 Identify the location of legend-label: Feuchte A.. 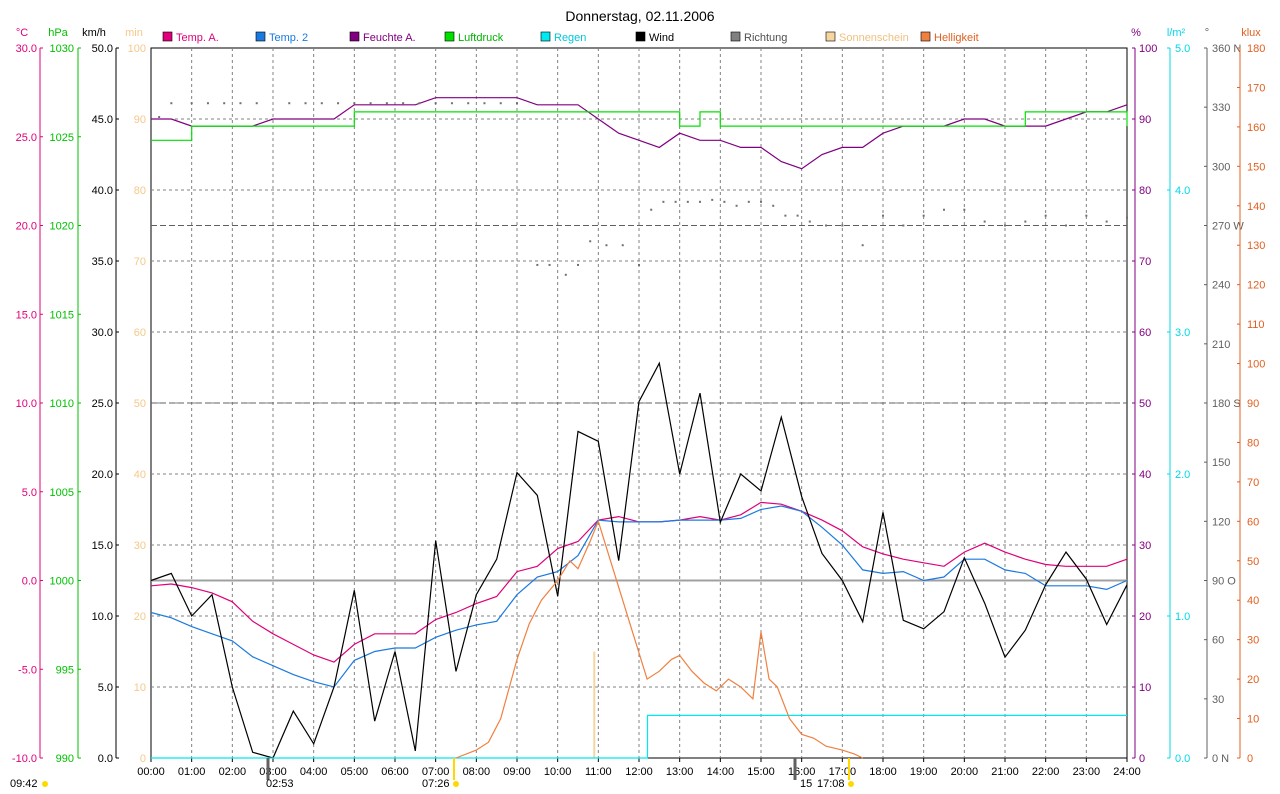
(389, 38).